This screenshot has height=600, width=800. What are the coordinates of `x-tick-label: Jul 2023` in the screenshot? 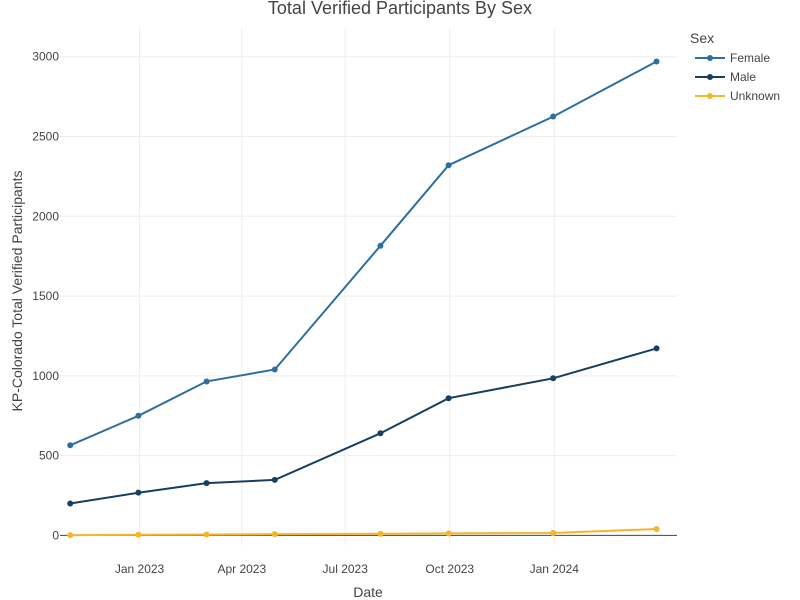 It's located at (346, 569).